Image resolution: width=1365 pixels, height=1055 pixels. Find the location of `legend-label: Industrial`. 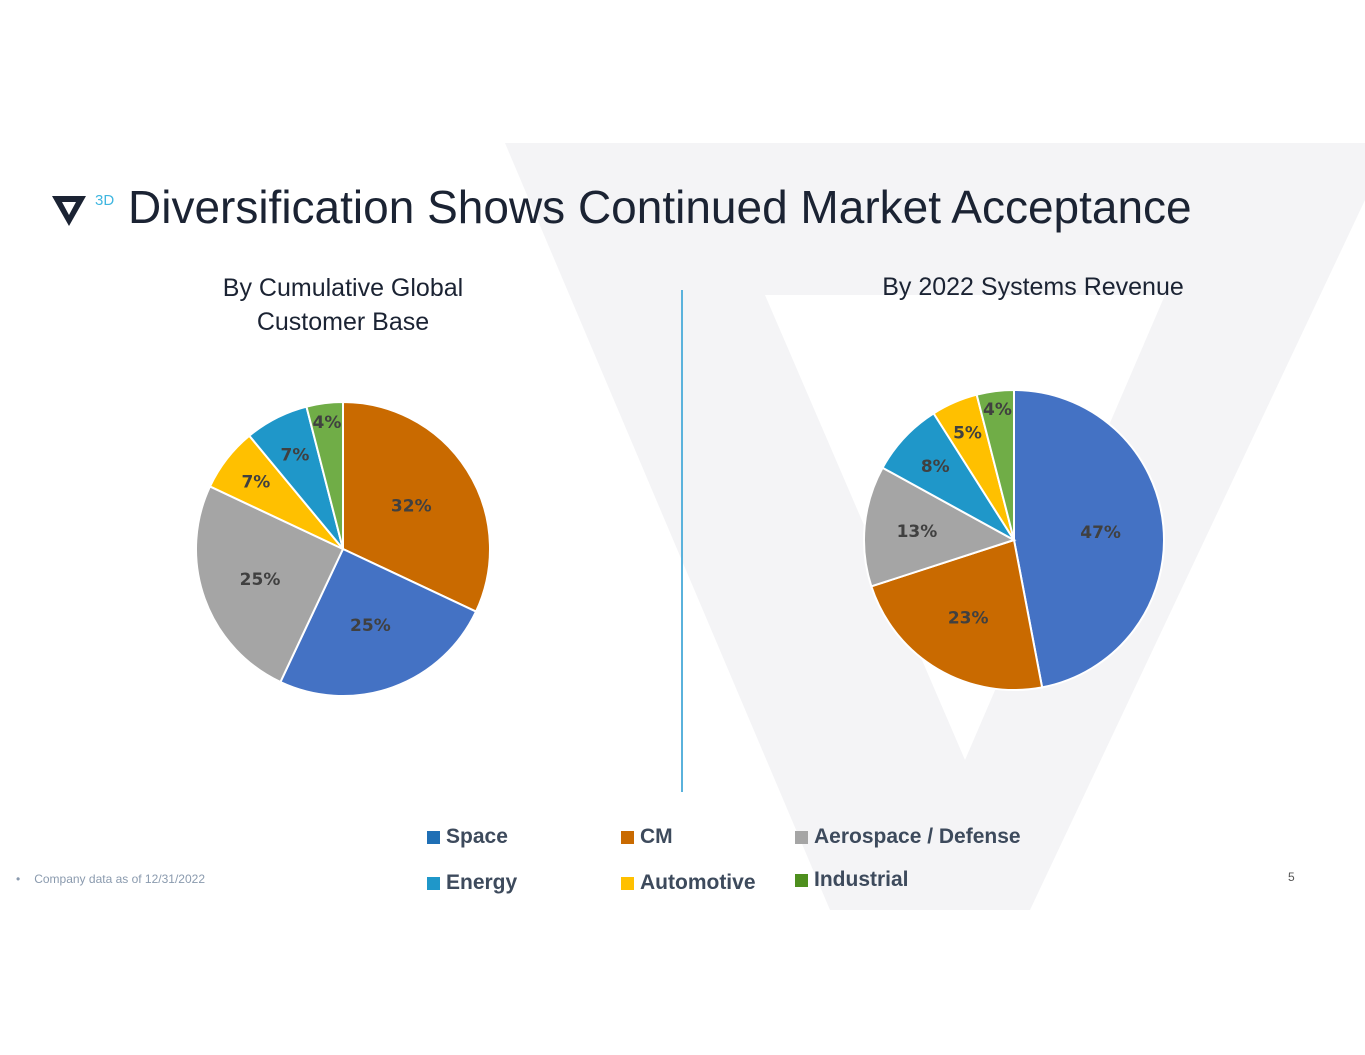

legend-label: Industrial is located at coordinates (861, 879).